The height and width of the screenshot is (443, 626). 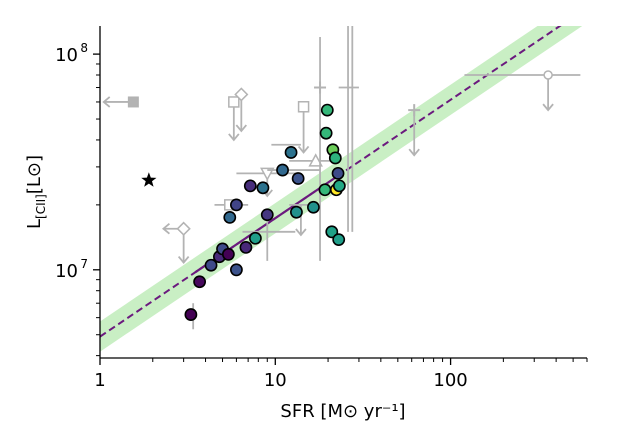 What do you see at coordinates (548, 75) in the screenshot?
I see `limit-marker-circle` at bounding box center [548, 75].